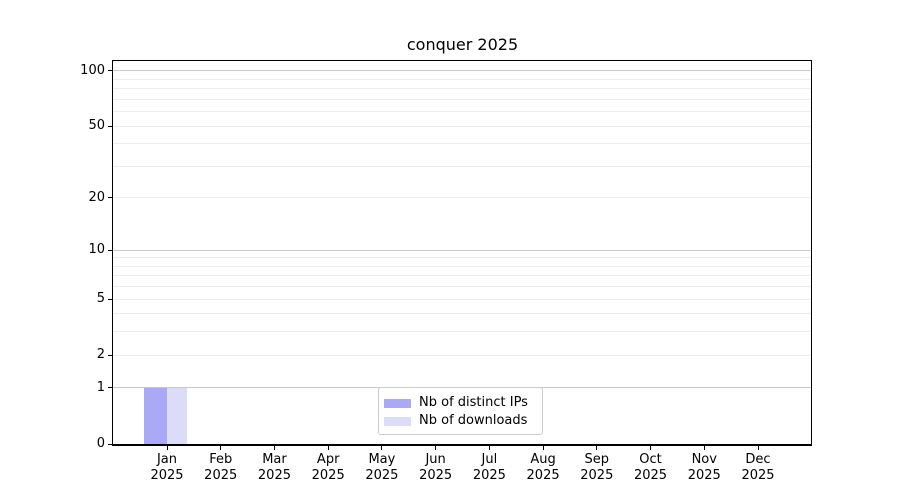 This screenshot has width=900, height=500. I want to click on legend-swatch-downloads, so click(397, 421).